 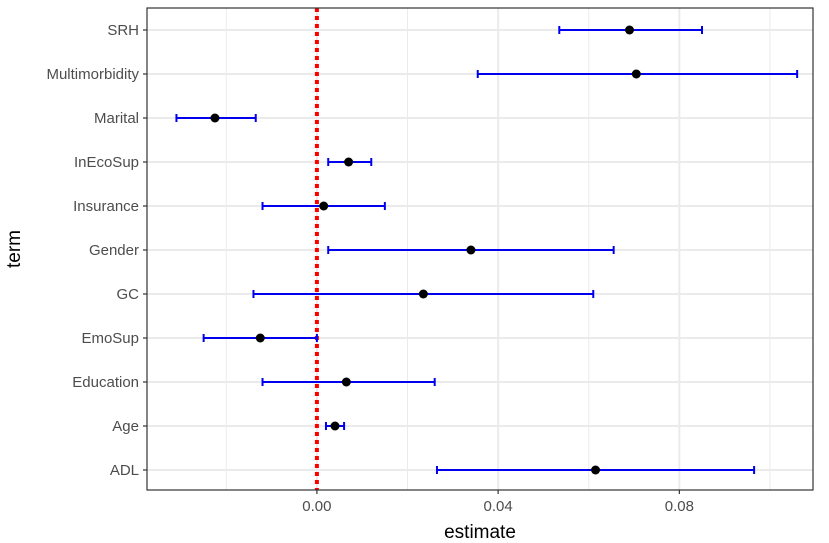 I want to click on x-tick-label: 0.00, so click(x=316, y=506).